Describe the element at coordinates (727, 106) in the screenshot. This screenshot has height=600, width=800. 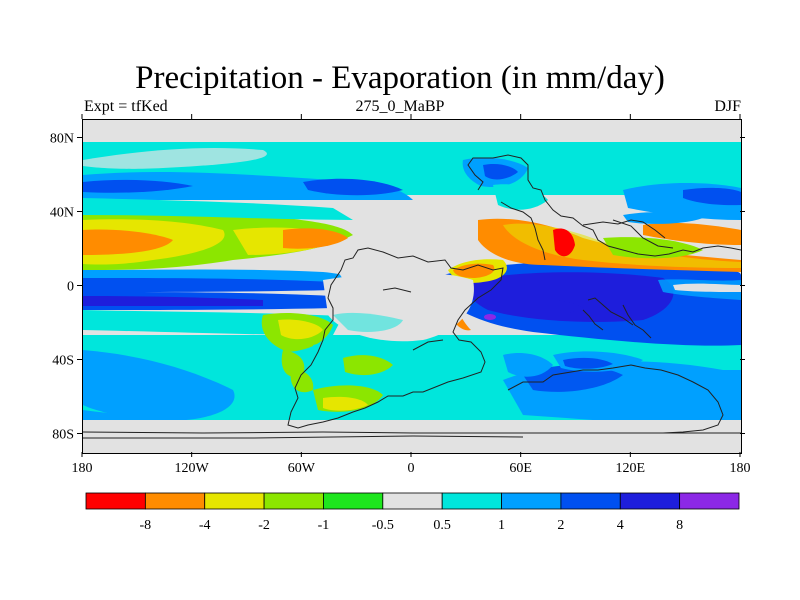
I see `season-label: DJF` at that location.